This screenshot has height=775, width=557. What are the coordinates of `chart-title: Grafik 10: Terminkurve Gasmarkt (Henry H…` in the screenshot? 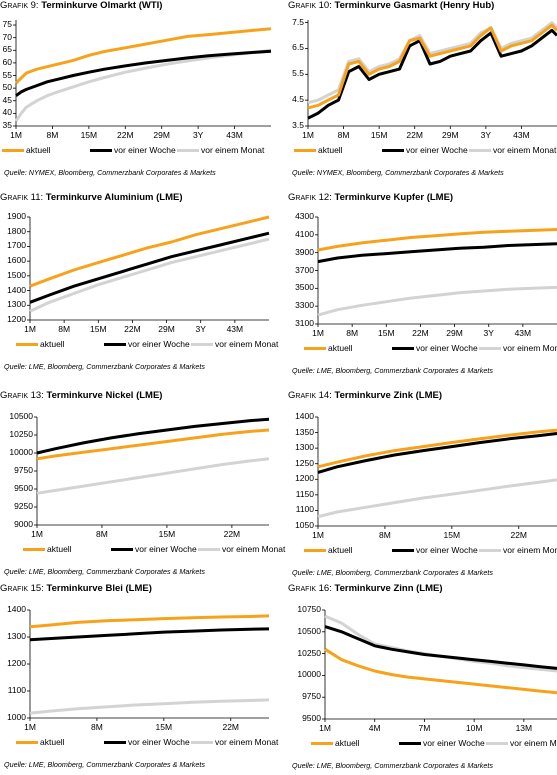 It's located at (391, 5).